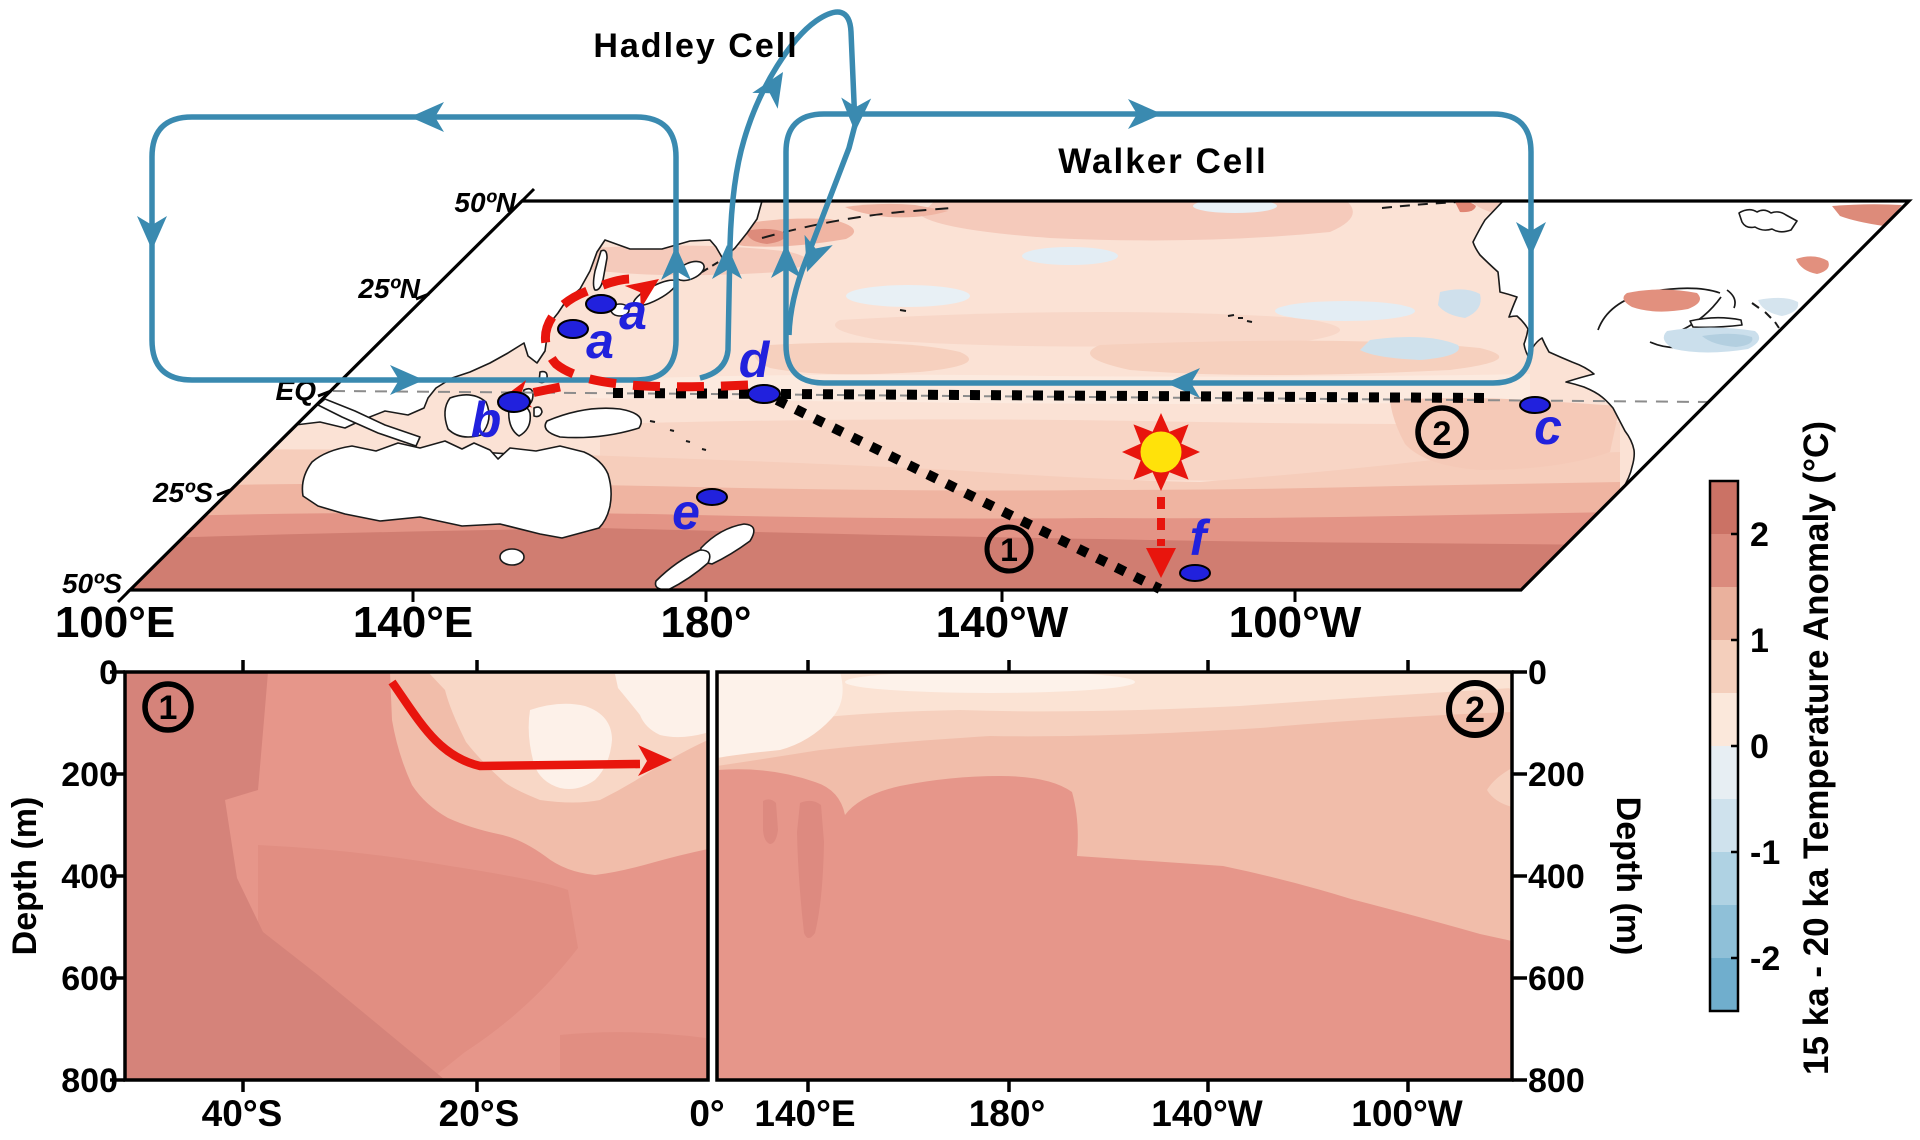  Describe the element at coordinates (1816, 748) in the screenshot. I see `svg-text:15 ka - 20 ka Temperature Anom: 15 ka - 20 ka Temperature Anomaly (°C)` at that location.